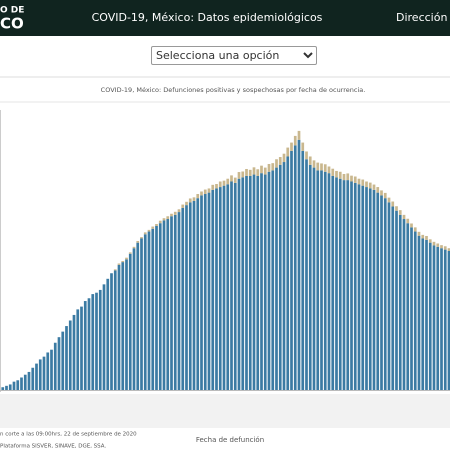 The image size is (450, 450). I want to click on header-title: COVID-19, México: Datos epidemiológicos, so click(207, 17).